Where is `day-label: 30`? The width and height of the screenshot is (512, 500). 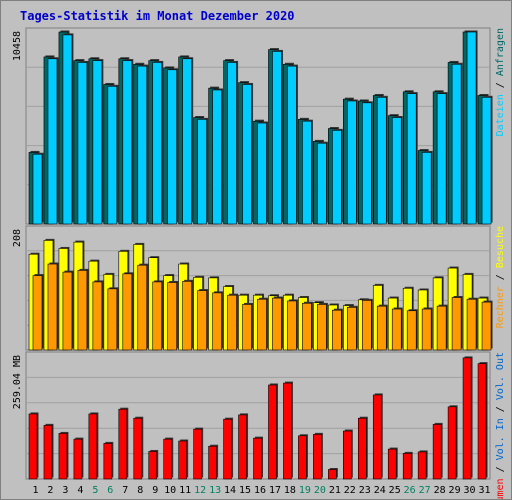
day-label: 30 is located at coordinates (470, 490).